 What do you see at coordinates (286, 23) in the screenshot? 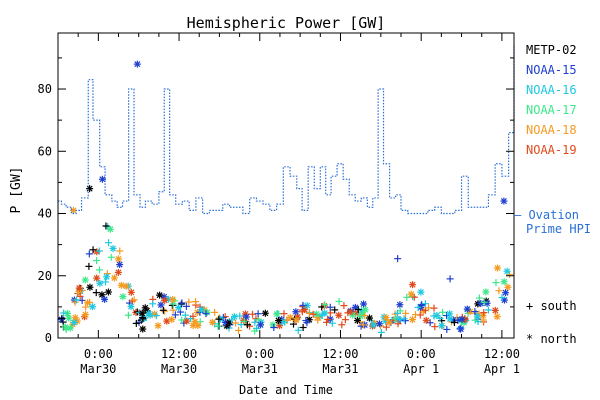
I see `chart-title: Hemispheric Power [GW]` at bounding box center [286, 23].